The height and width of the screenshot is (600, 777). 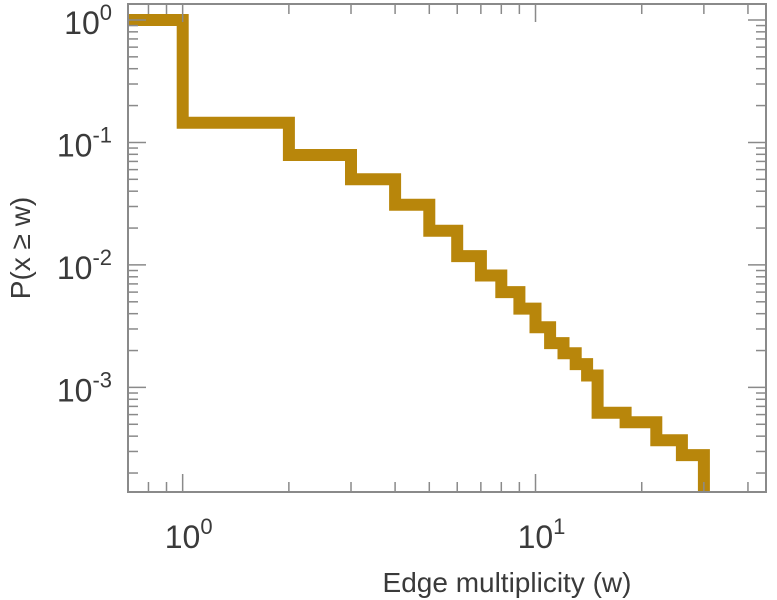 What do you see at coordinates (507, 582) in the screenshot?
I see `x-axis-label: Edge multiplicity (w)` at bounding box center [507, 582].